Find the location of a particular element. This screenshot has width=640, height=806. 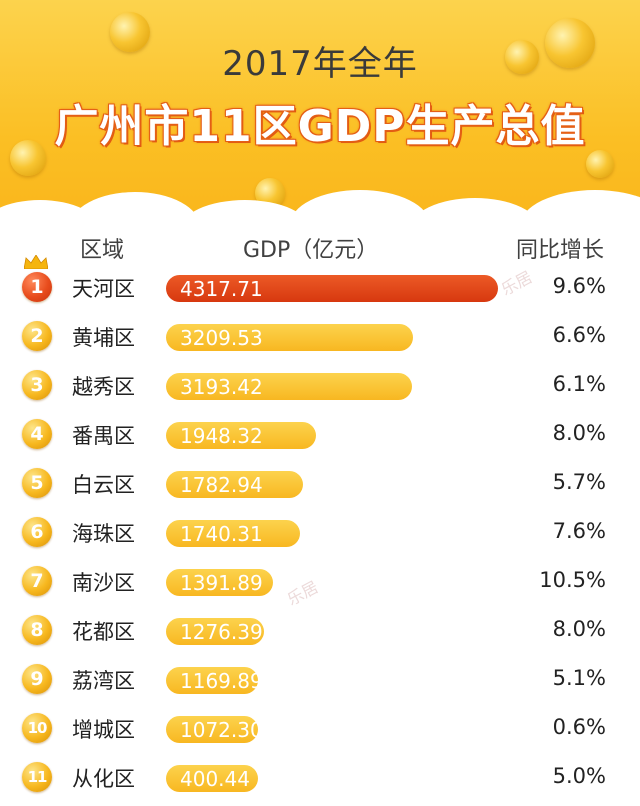

growth-value: 6.1% is located at coordinates (579, 384).